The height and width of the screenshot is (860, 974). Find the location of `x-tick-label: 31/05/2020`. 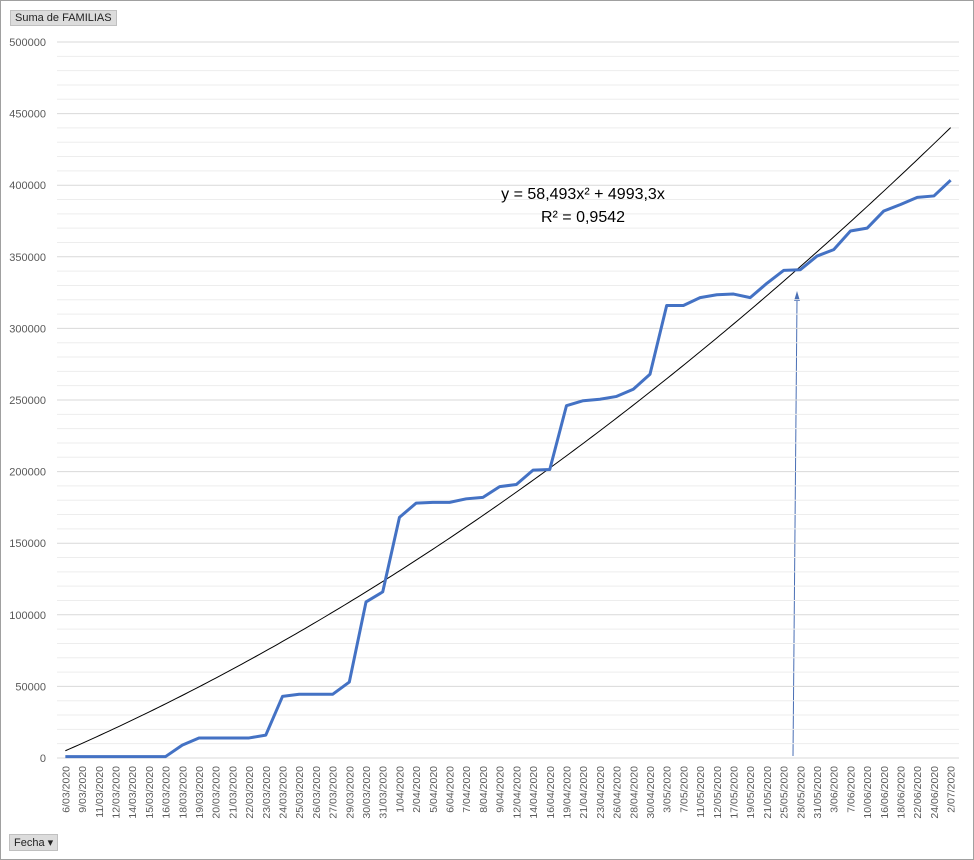

x-tick-label: 31/05/2020 is located at coordinates (818, 792).